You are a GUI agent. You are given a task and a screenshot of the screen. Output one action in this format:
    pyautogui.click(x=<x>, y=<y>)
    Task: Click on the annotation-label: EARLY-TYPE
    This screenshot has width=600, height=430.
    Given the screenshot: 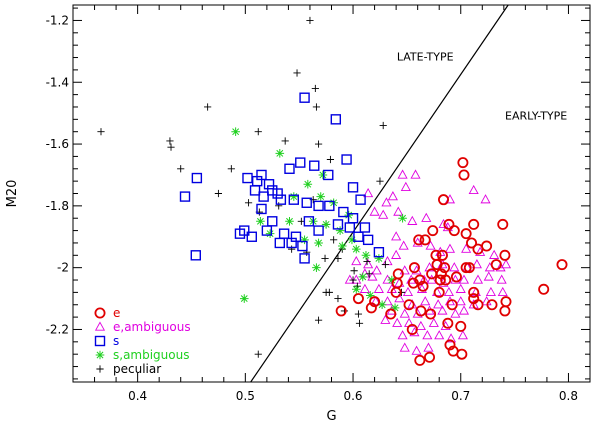 What is the action you would take?
    pyautogui.click(x=536, y=115)
    